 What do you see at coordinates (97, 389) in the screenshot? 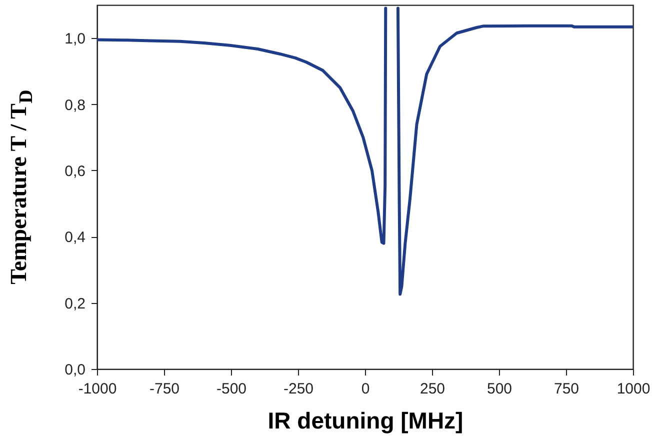
I see `x-tick-label: -1000` at bounding box center [97, 389].